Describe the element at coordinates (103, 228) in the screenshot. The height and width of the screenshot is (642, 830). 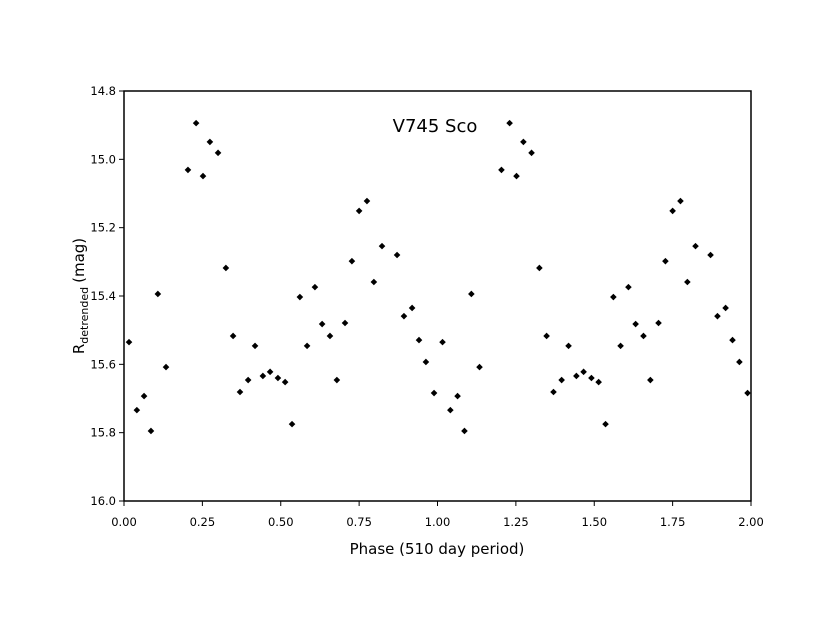
I see `y-tick-label: 15.2` at that location.